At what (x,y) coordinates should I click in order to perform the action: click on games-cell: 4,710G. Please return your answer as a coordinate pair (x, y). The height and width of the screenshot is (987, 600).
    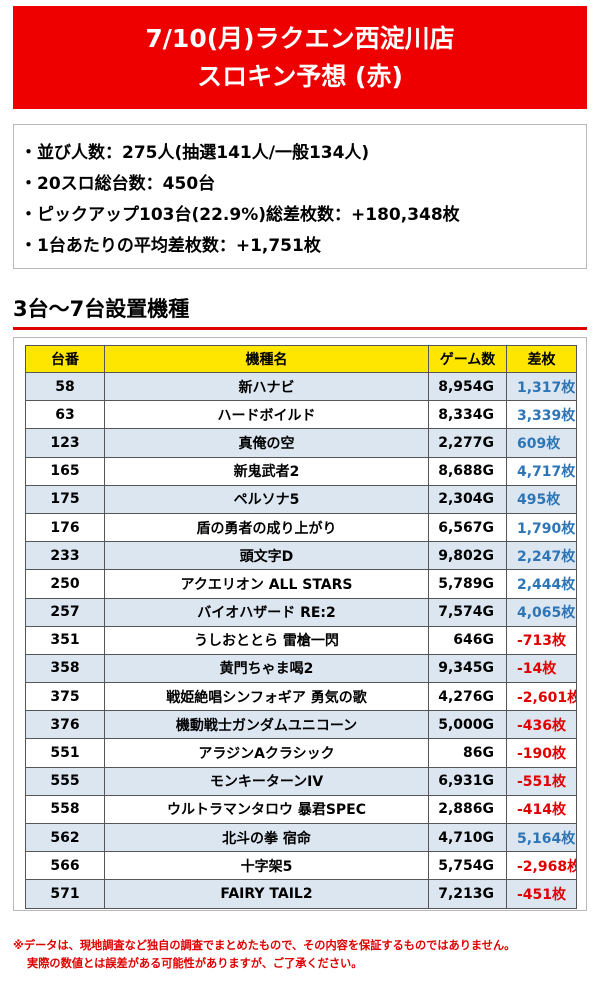
    Looking at the image, I should click on (467, 837).